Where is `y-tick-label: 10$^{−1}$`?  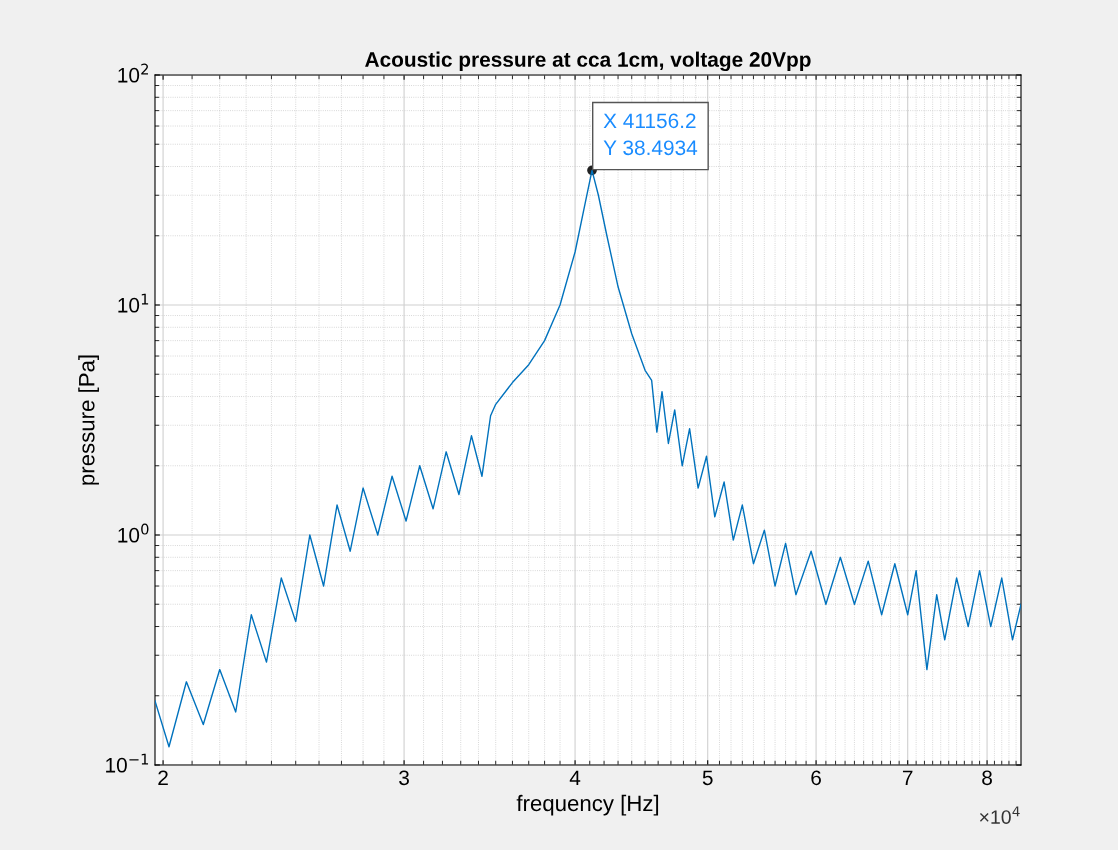
y-tick-label: 10$^{−1}$ is located at coordinates (127, 763).